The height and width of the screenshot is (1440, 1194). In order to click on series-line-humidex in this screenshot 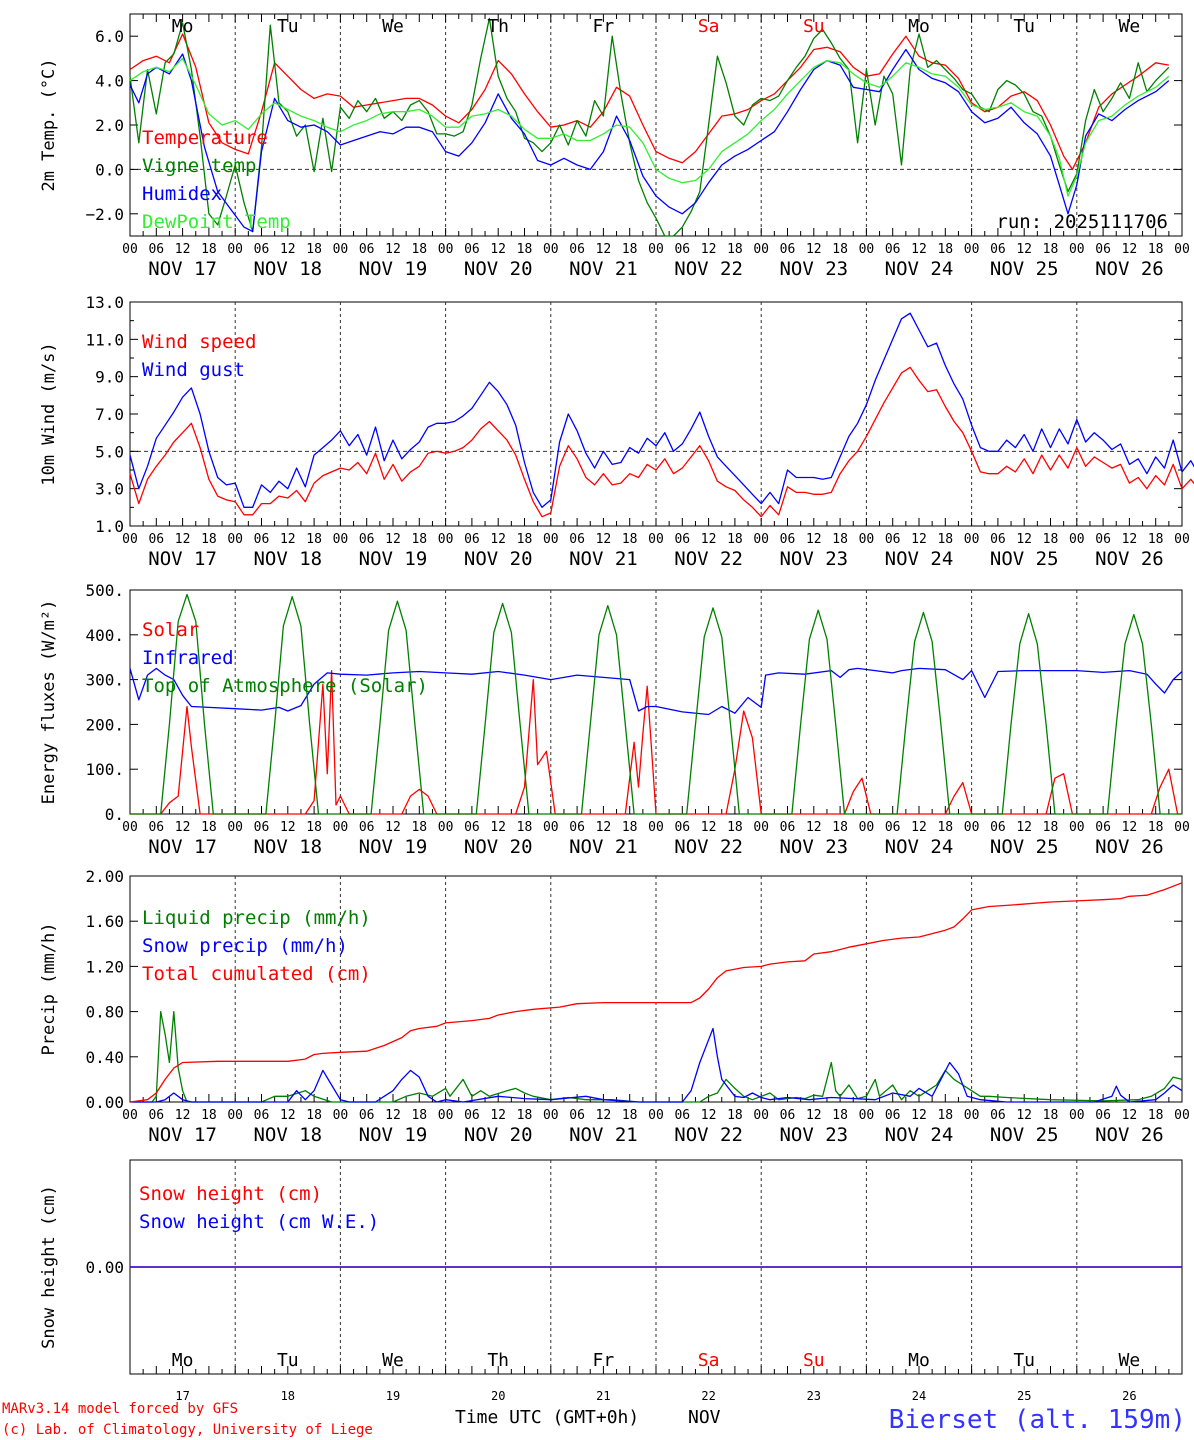, I will do `click(649, 140)`.